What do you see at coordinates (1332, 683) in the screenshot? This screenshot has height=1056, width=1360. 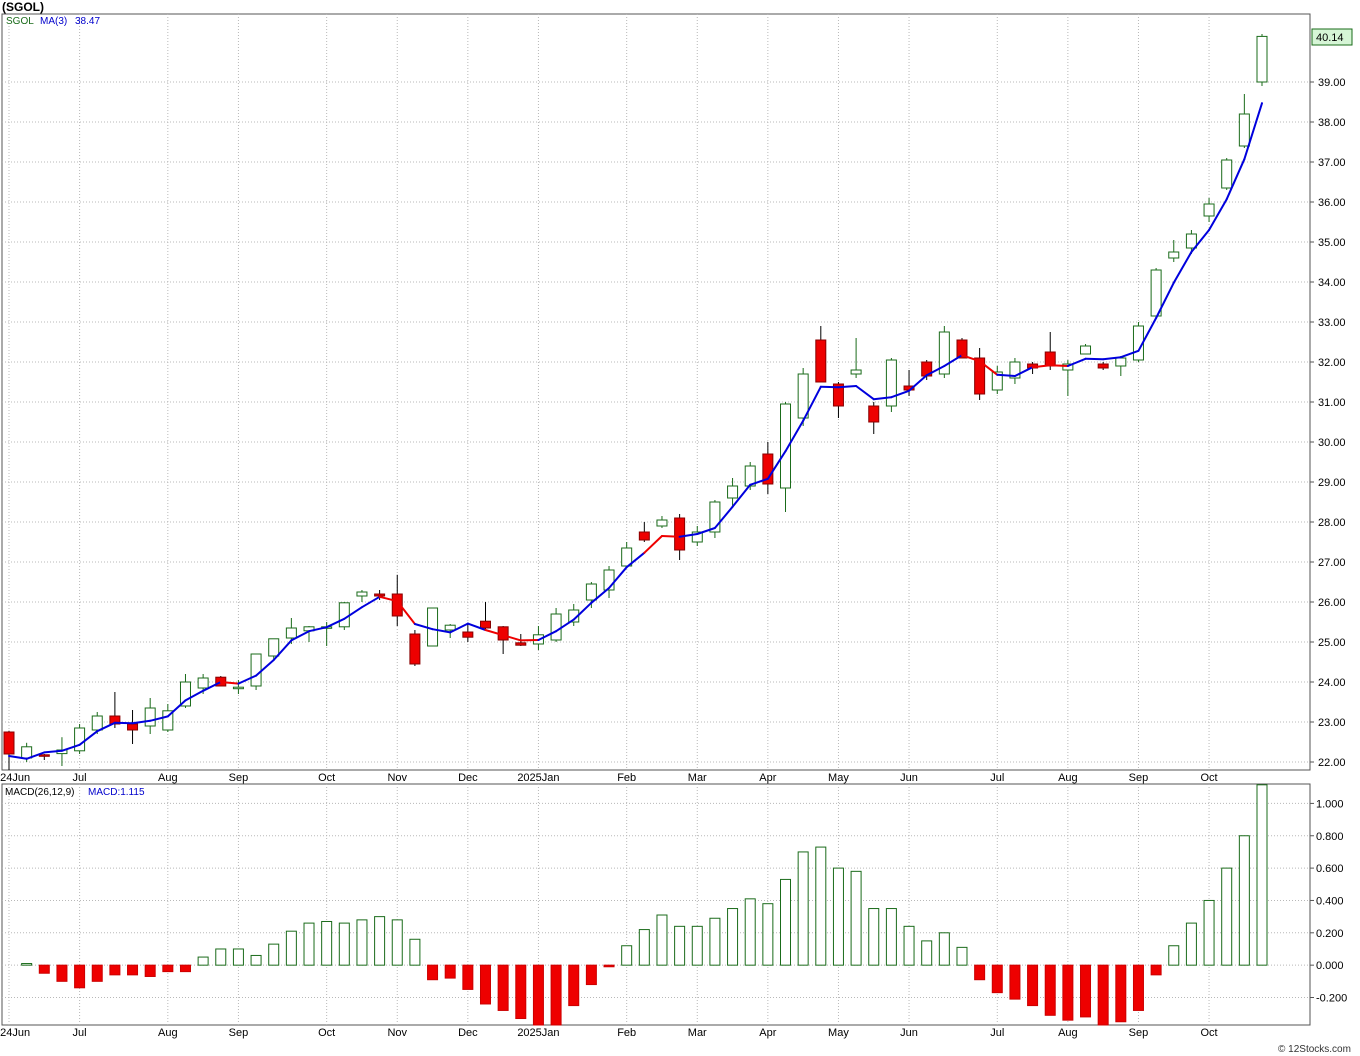 I see `price-y-tick-label: 24.00` at bounding box center [1332, 683].